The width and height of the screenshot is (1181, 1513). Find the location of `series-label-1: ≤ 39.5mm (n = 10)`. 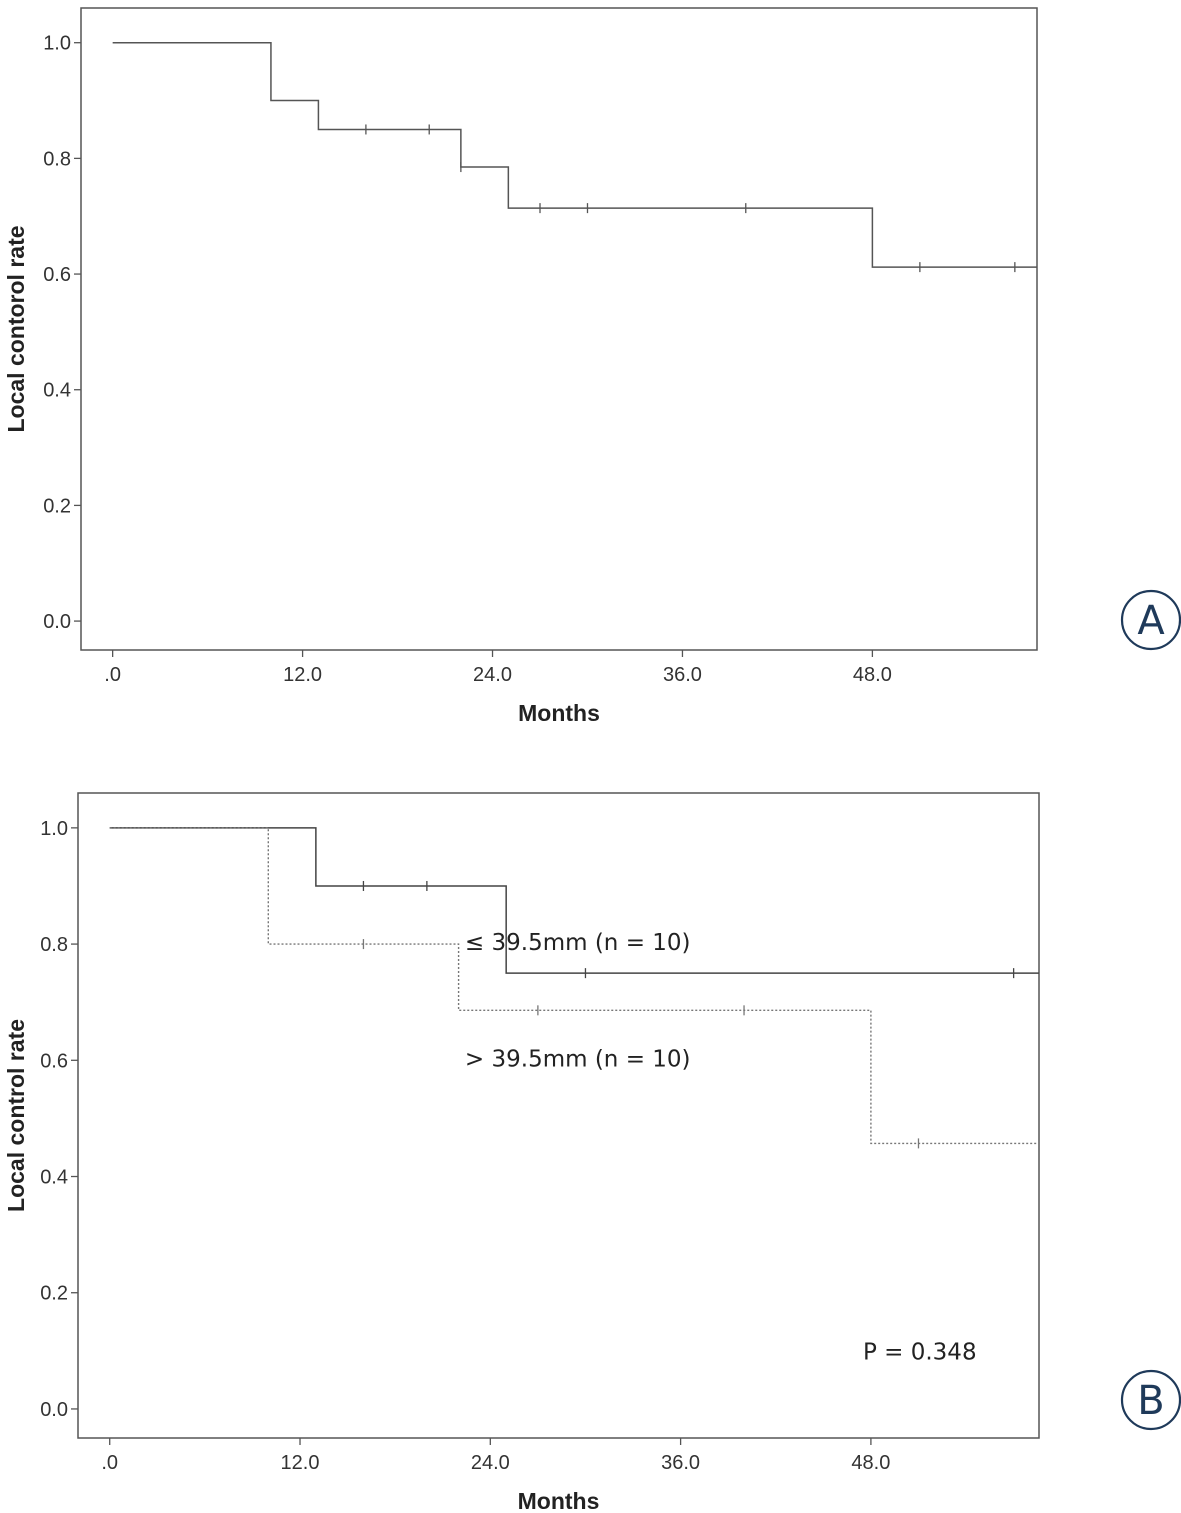

series-label-1: ≤ 39.5mm (n = 10) is located at coordinates (578, 943).